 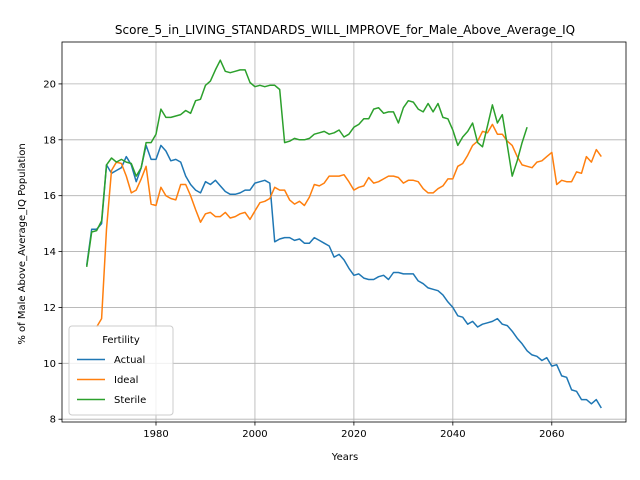 What do you see at coordinates (49, 140) in the screenshot?
I see `y-tick-label: 18` at bounding box center [49, 140].